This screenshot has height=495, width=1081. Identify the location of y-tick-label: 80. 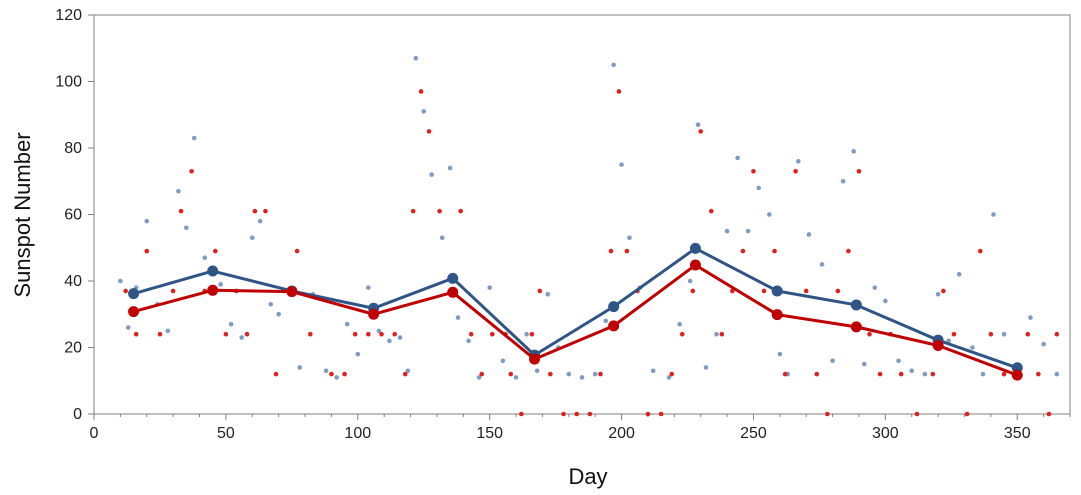
(73, 148).